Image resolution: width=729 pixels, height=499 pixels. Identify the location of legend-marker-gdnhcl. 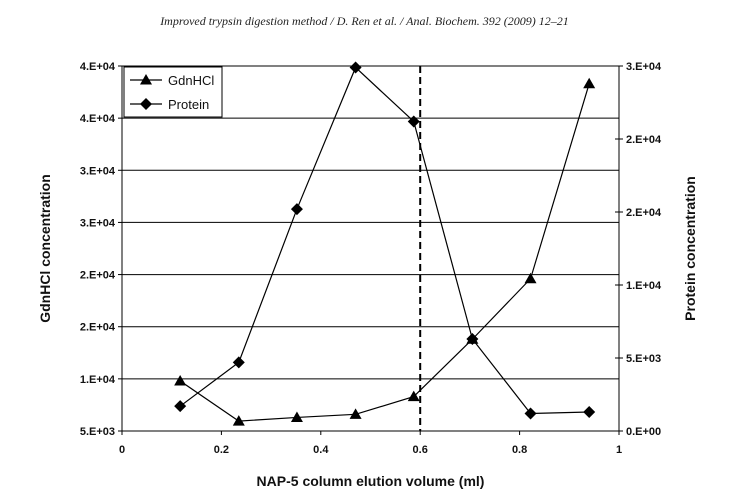
(146, 79).